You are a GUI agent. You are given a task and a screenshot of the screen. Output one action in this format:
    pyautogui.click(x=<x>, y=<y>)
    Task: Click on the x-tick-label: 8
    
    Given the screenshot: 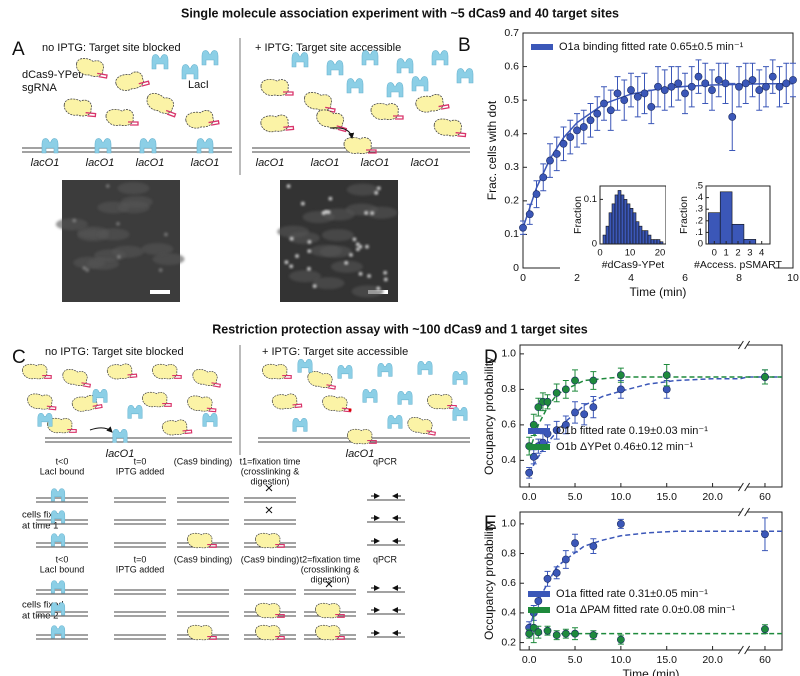 What is the action you would take?
    pyautogui.click(x=739, y=278)
    